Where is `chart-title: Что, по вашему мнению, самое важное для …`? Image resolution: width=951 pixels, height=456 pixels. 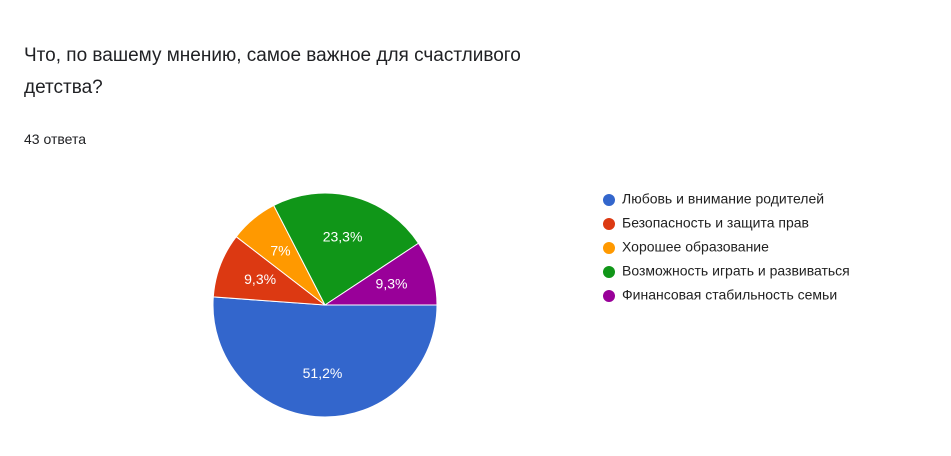
chart-title: Что, по вашему мнению, самое важное для … is located at coordinates (272, 71).